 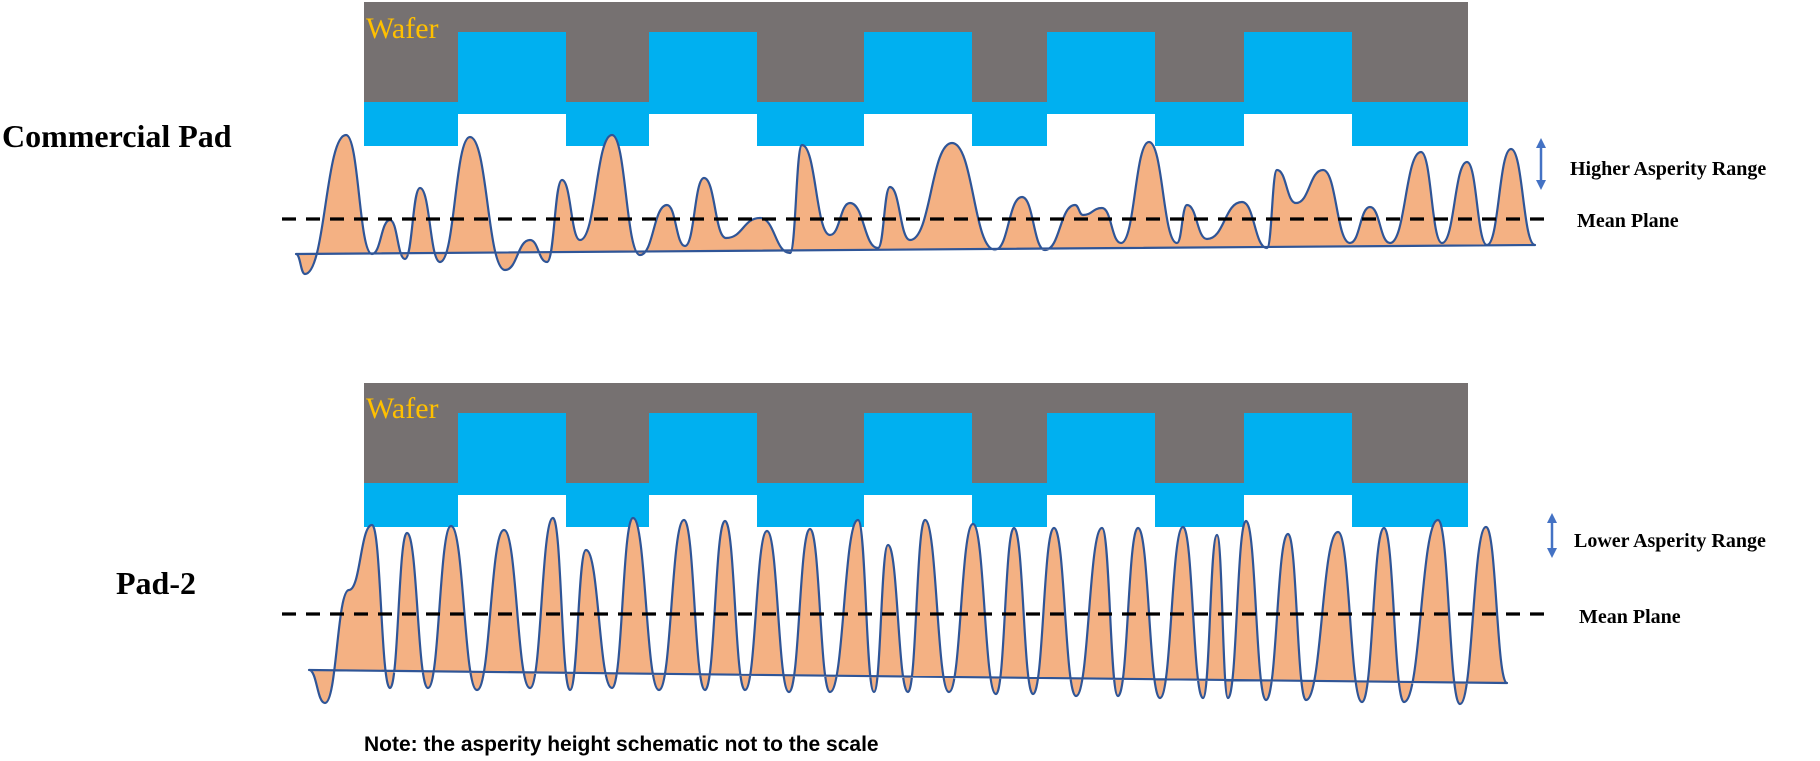 What do you see at coordinates (915, 204) in the screenshot?
I see `asperity-profile` at bounding box center [915, 204].